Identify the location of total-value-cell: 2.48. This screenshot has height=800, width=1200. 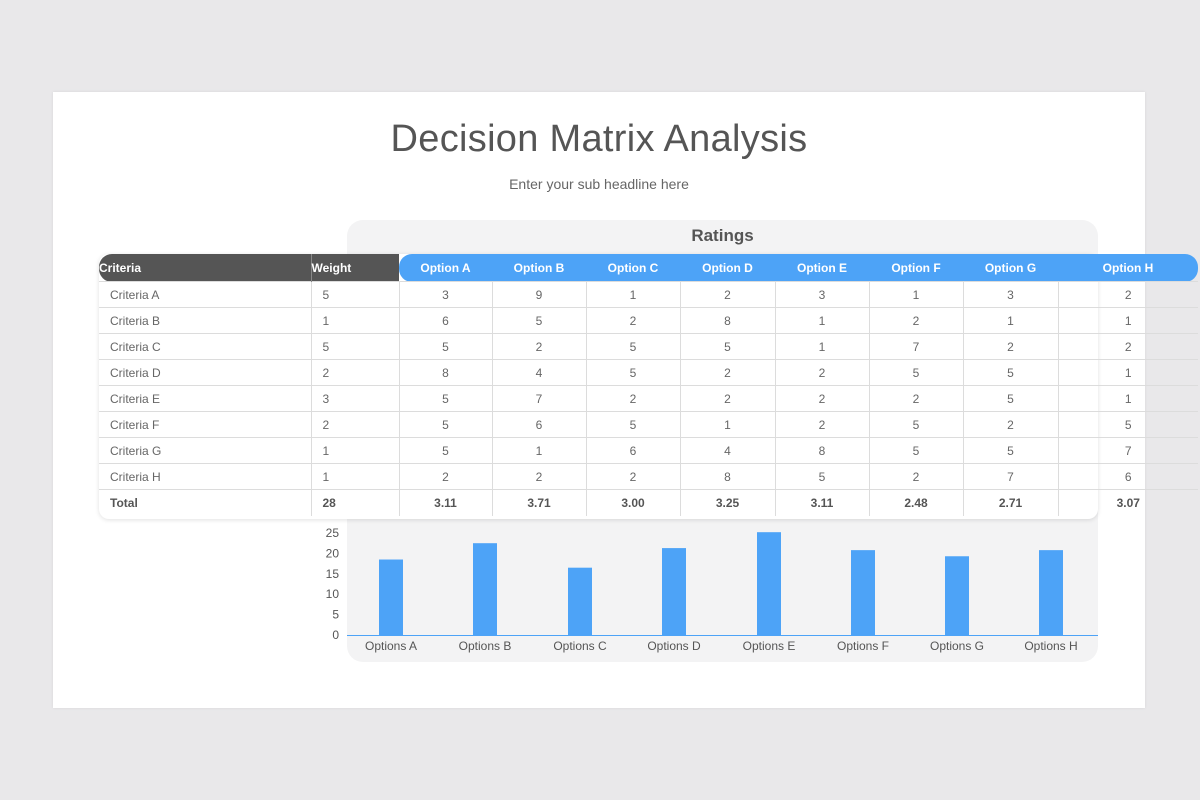
(915, 502).